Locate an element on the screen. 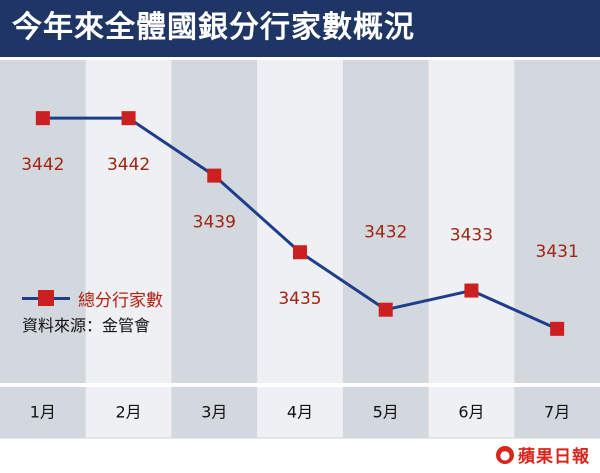 This screenshot has height=473, width=600. legend-line-icon is located at coordinates (46, 297).